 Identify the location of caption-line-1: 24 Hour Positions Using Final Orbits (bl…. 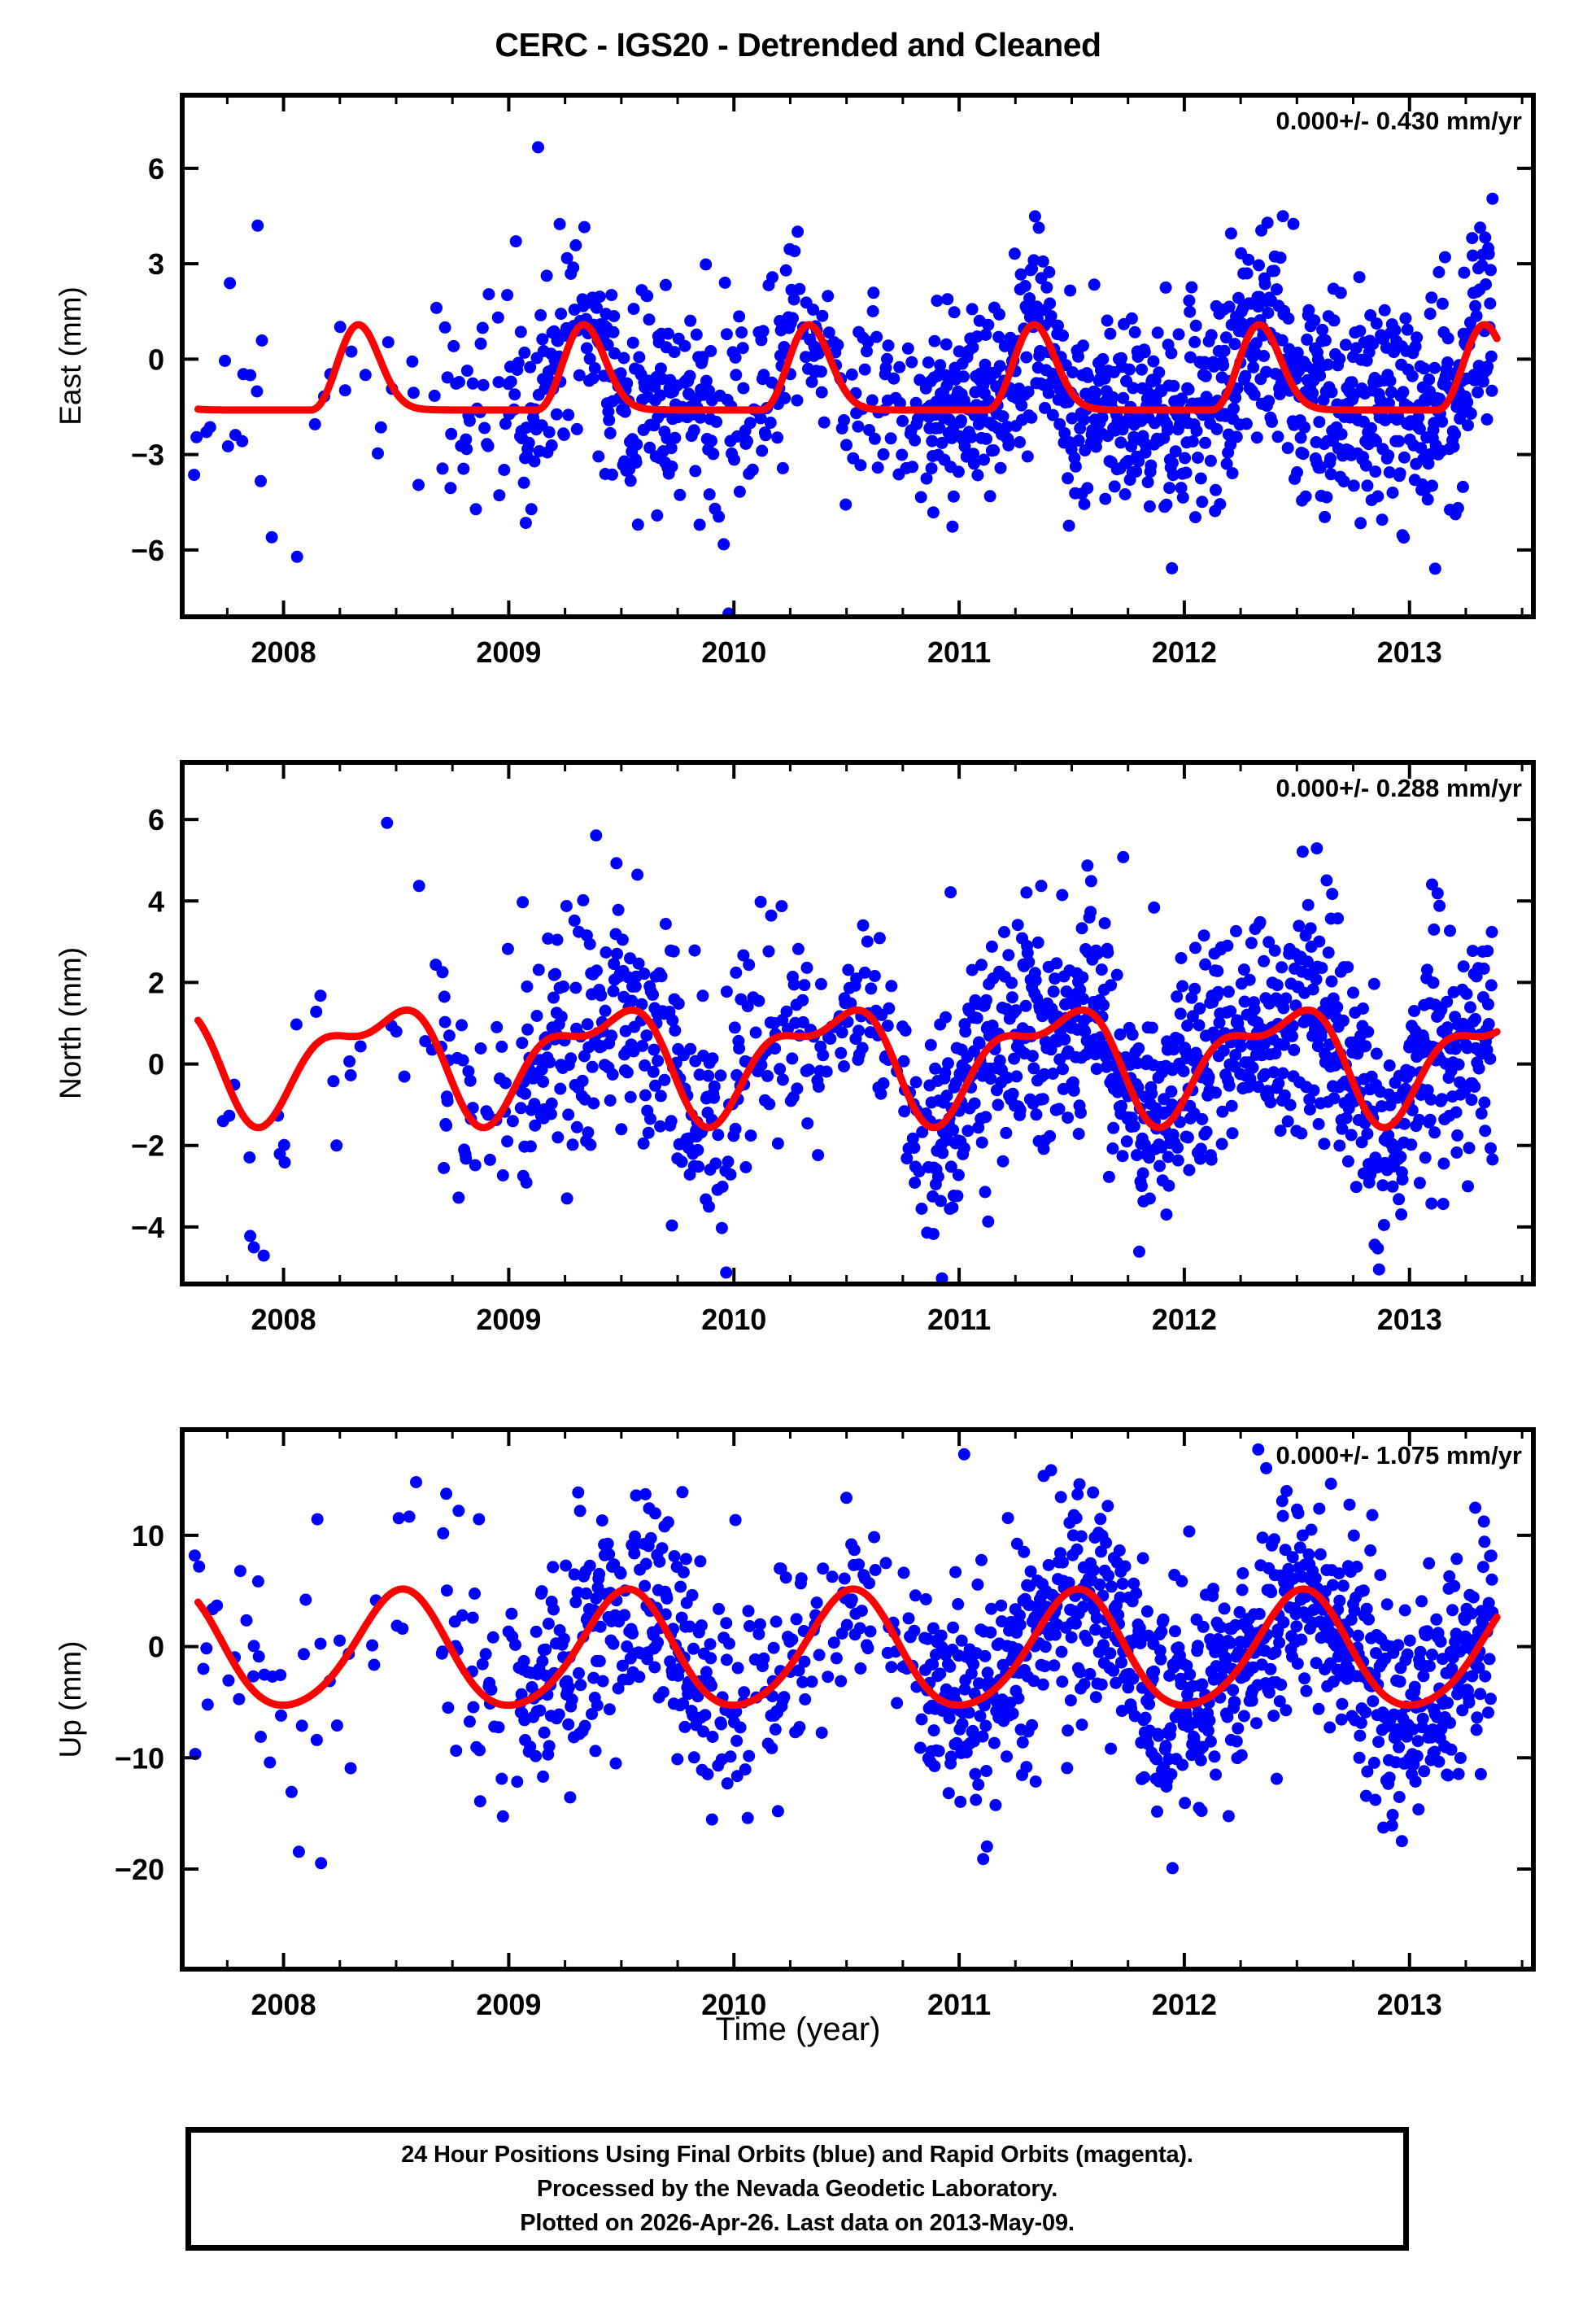
(797, 2154).